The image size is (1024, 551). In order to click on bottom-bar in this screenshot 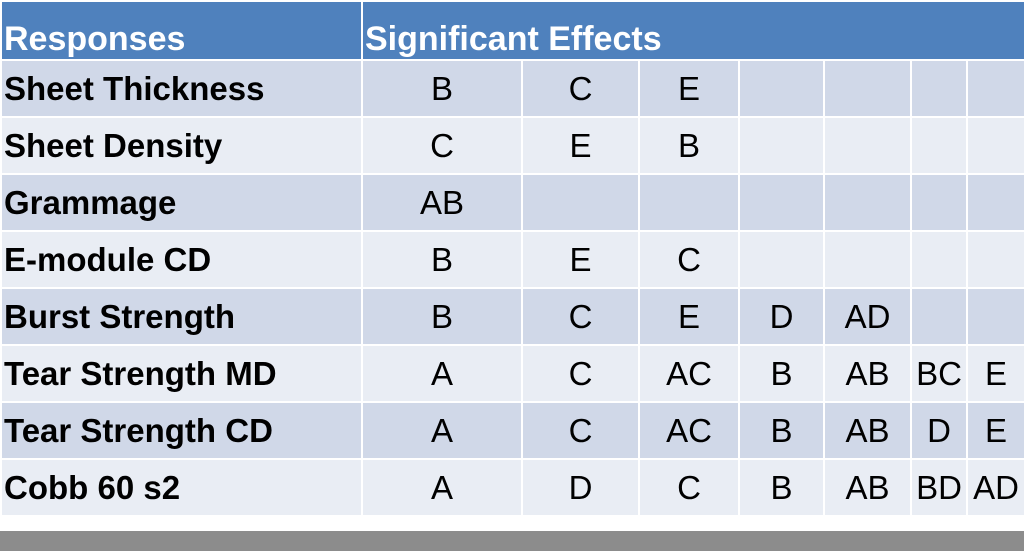, I will do `click(512, 541)`.